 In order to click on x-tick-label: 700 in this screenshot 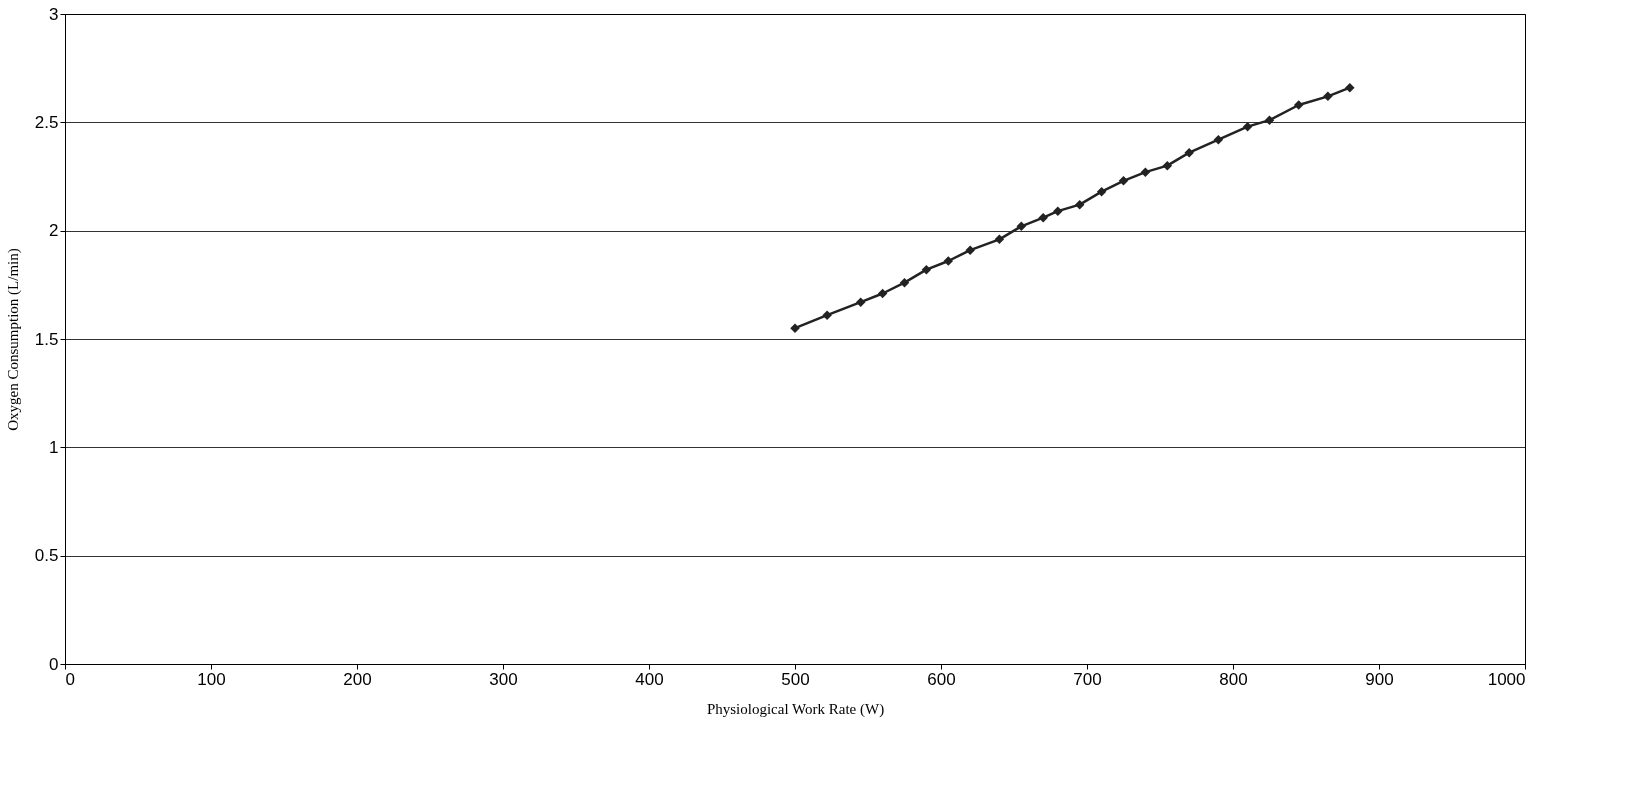, I will do `click(1087, 679)`.